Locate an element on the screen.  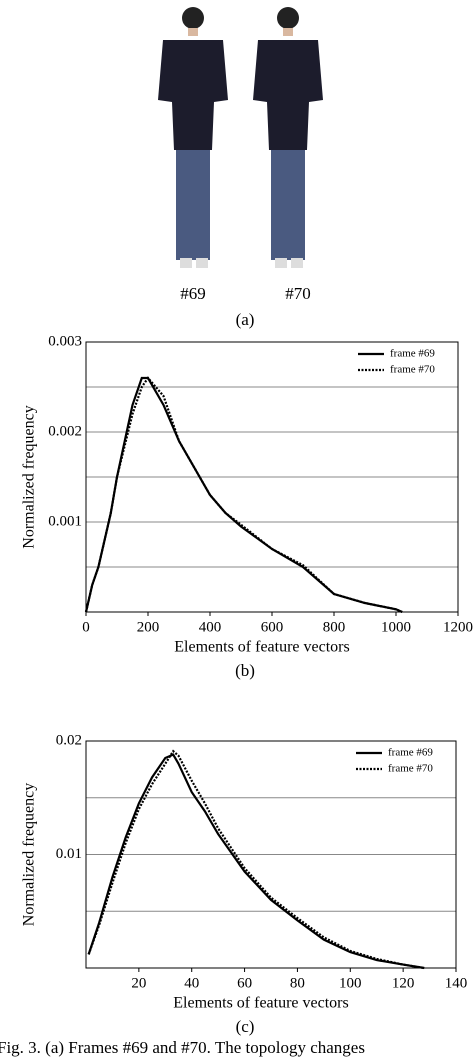
y-tick-label: 0.003 is located at coordinates (65, 341).